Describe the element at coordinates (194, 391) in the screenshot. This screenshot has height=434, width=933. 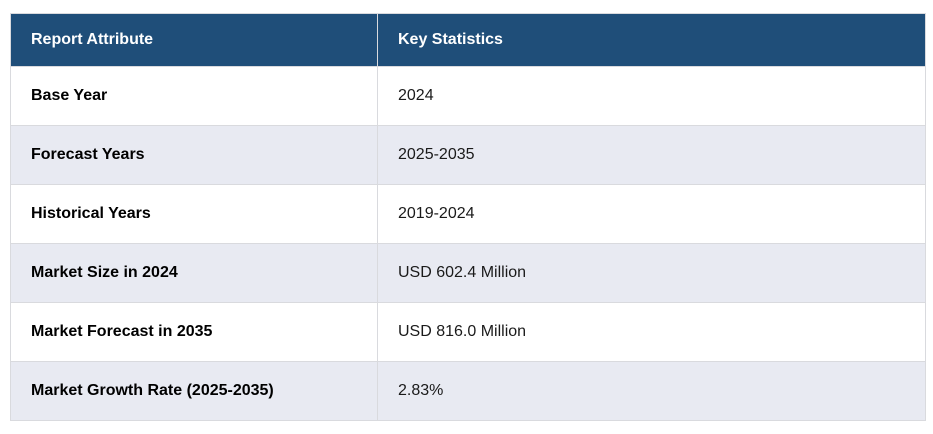
I see `report-attribute-cell: Market Growth Rate (2025-2035)` at that location.